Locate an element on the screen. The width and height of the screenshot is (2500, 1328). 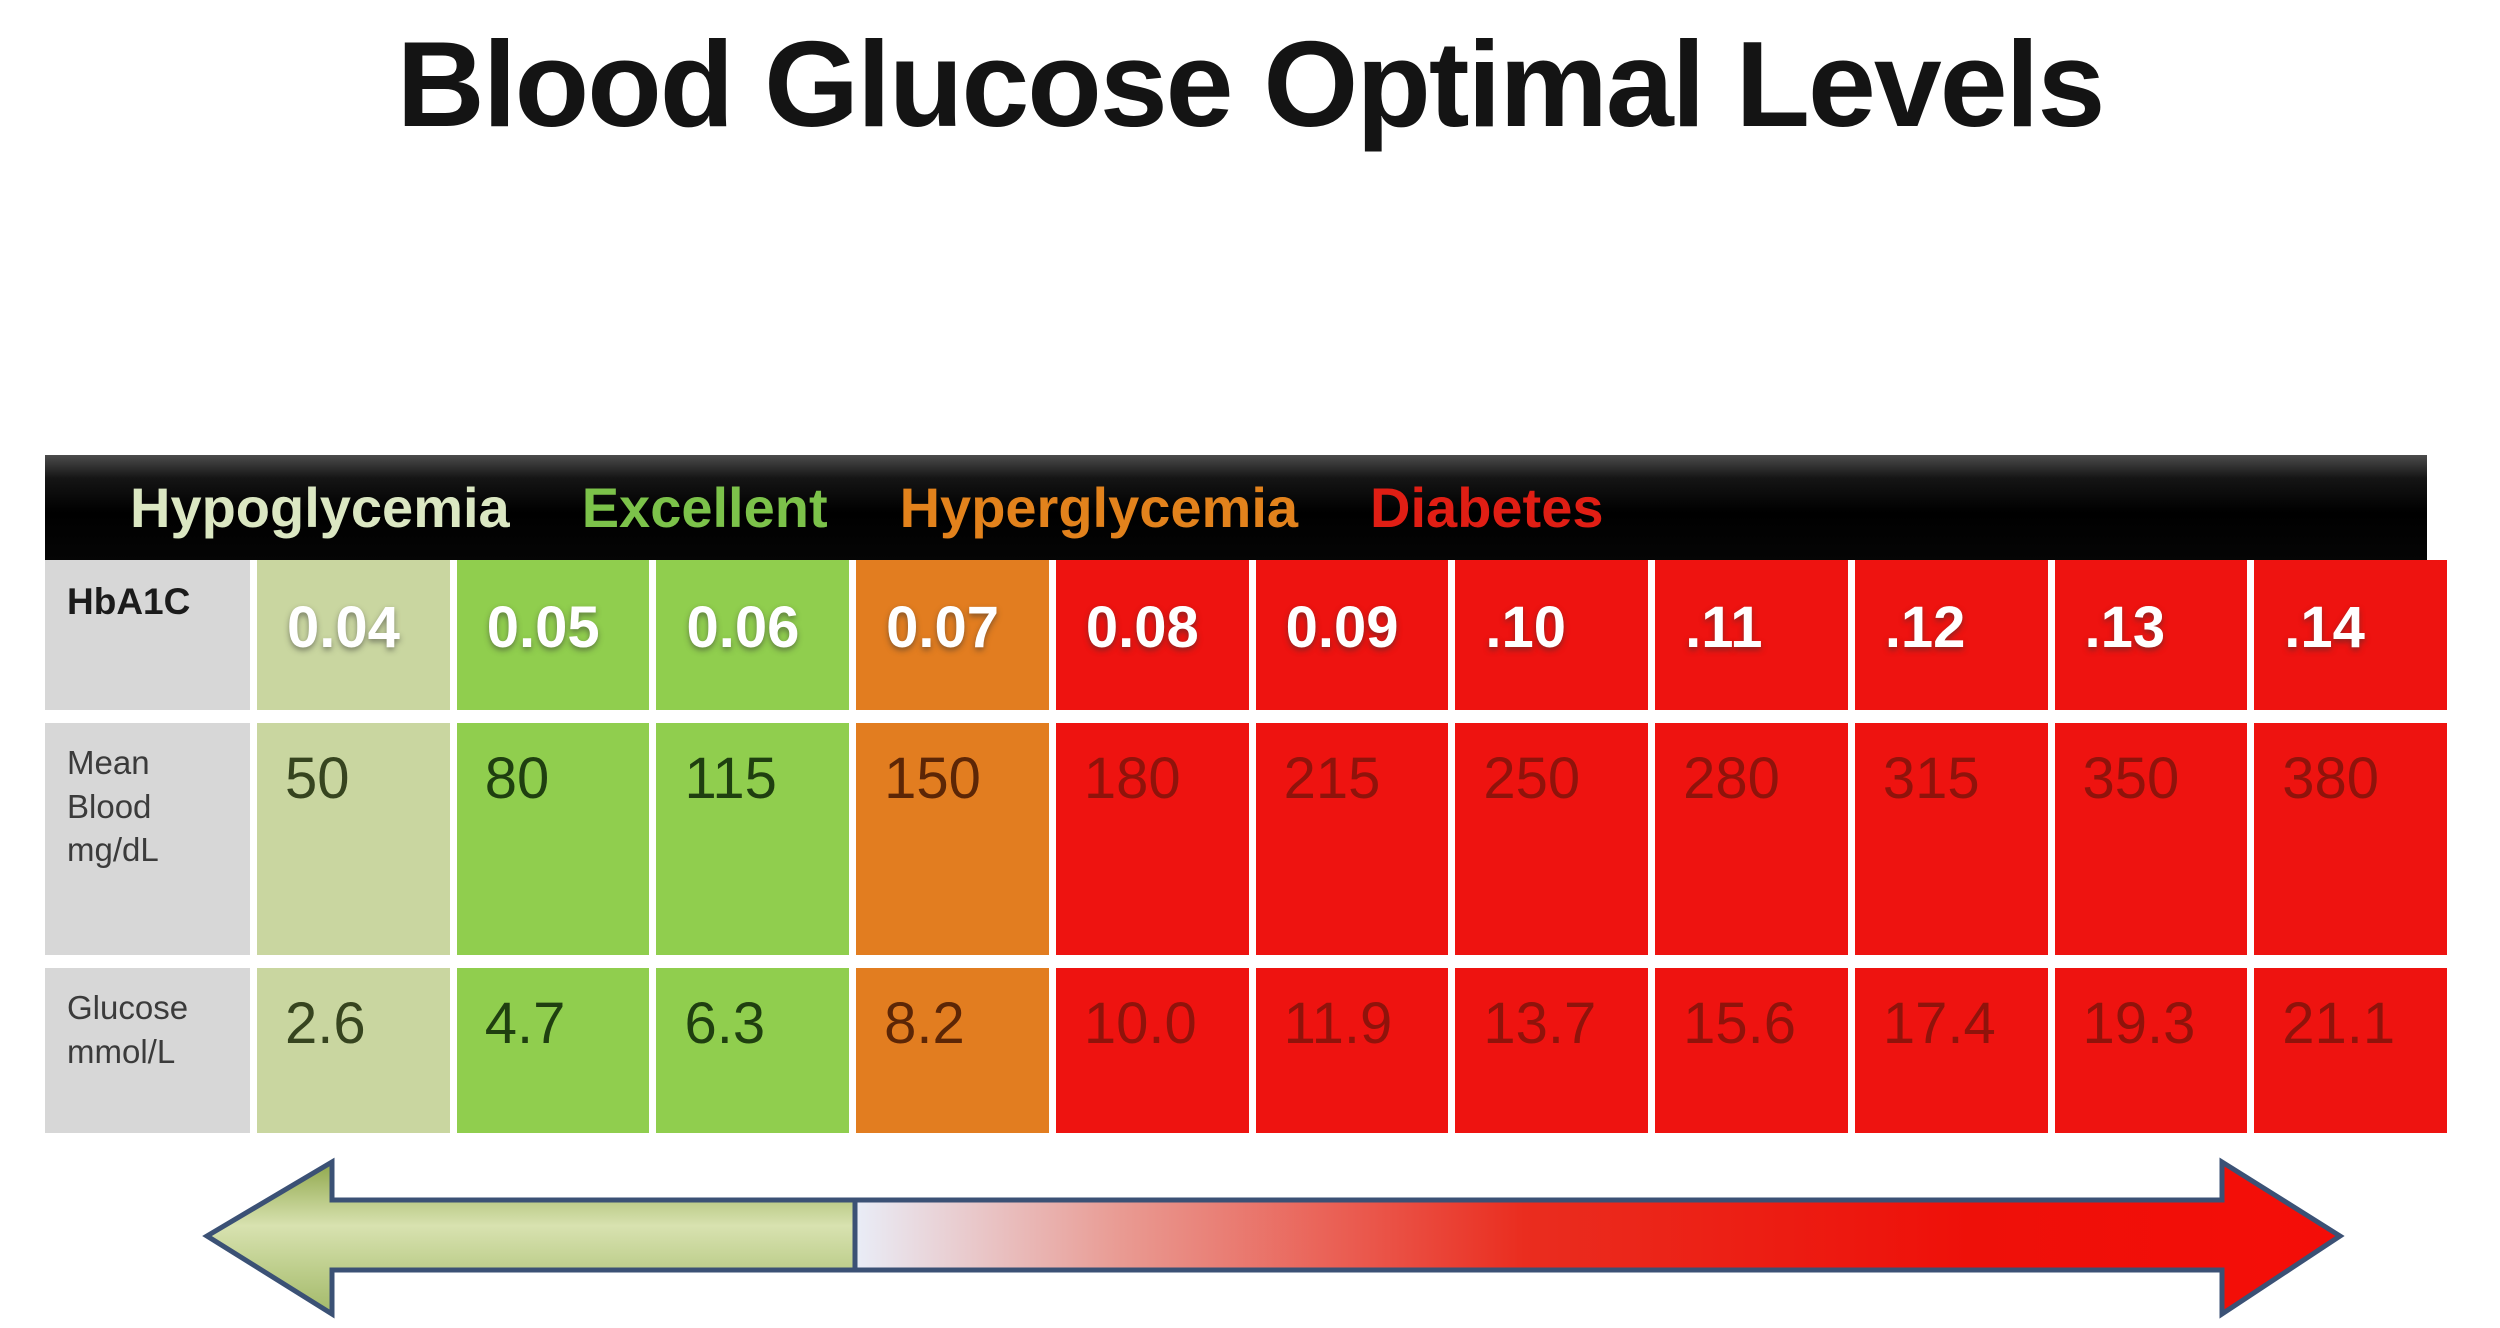
row-header-mean-blood: Mean Blood mg/dL is located at coordinates (147, 839).